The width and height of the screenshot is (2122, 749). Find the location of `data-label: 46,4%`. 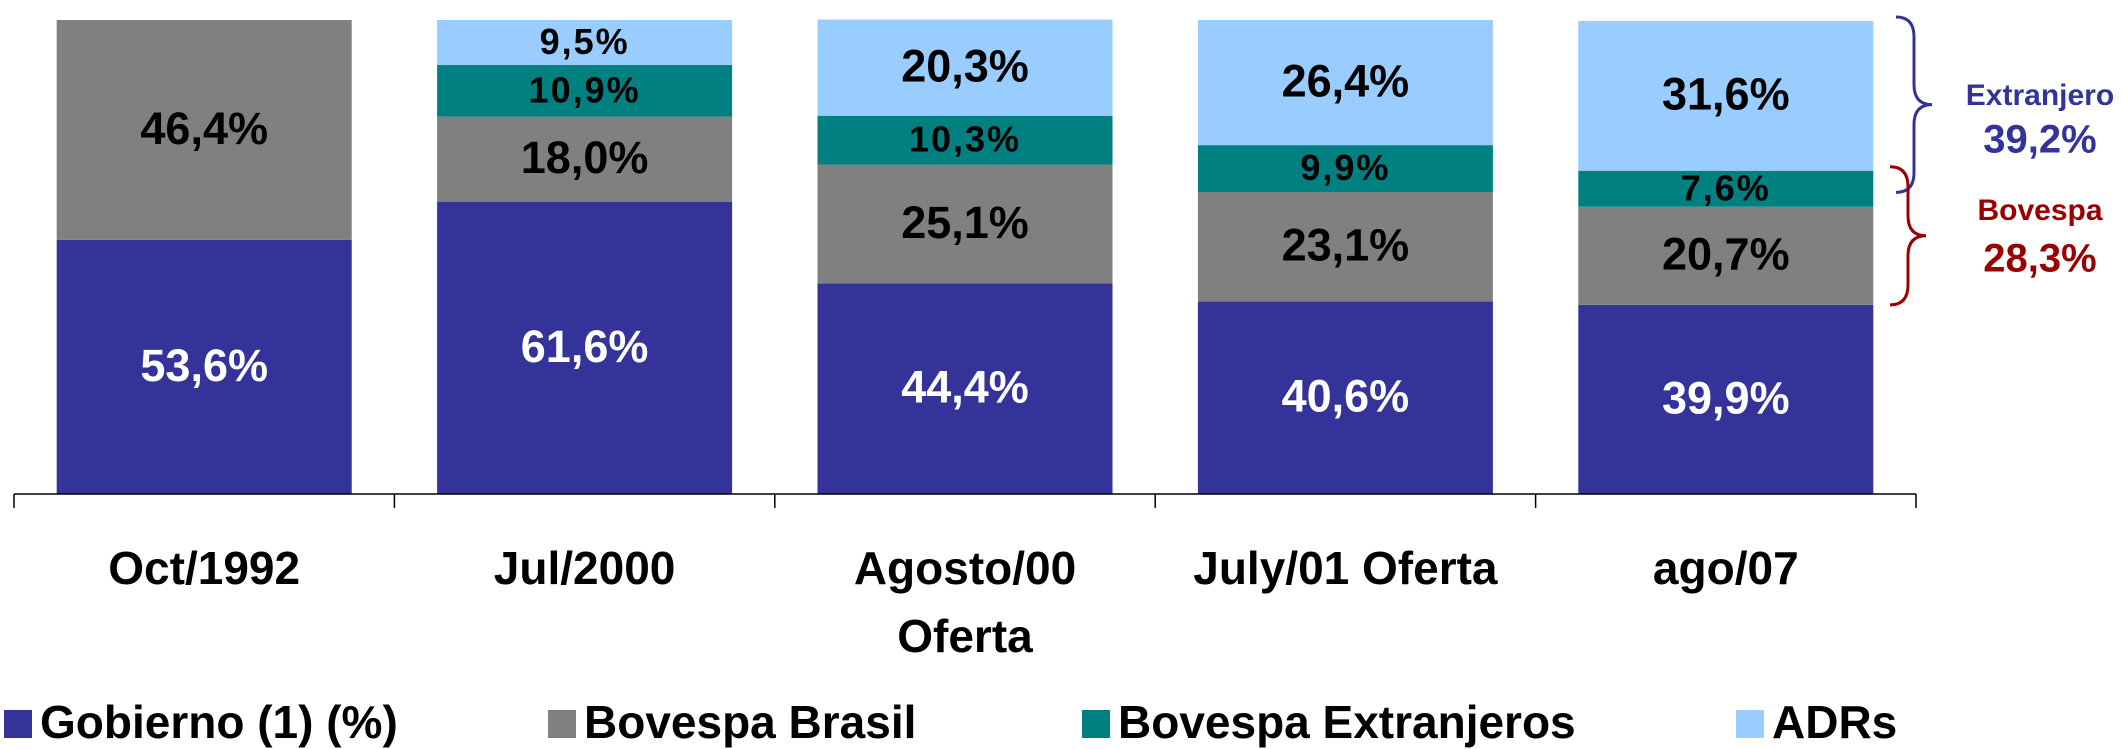

data-label: 46,4% is located at coordinates (204, 128).